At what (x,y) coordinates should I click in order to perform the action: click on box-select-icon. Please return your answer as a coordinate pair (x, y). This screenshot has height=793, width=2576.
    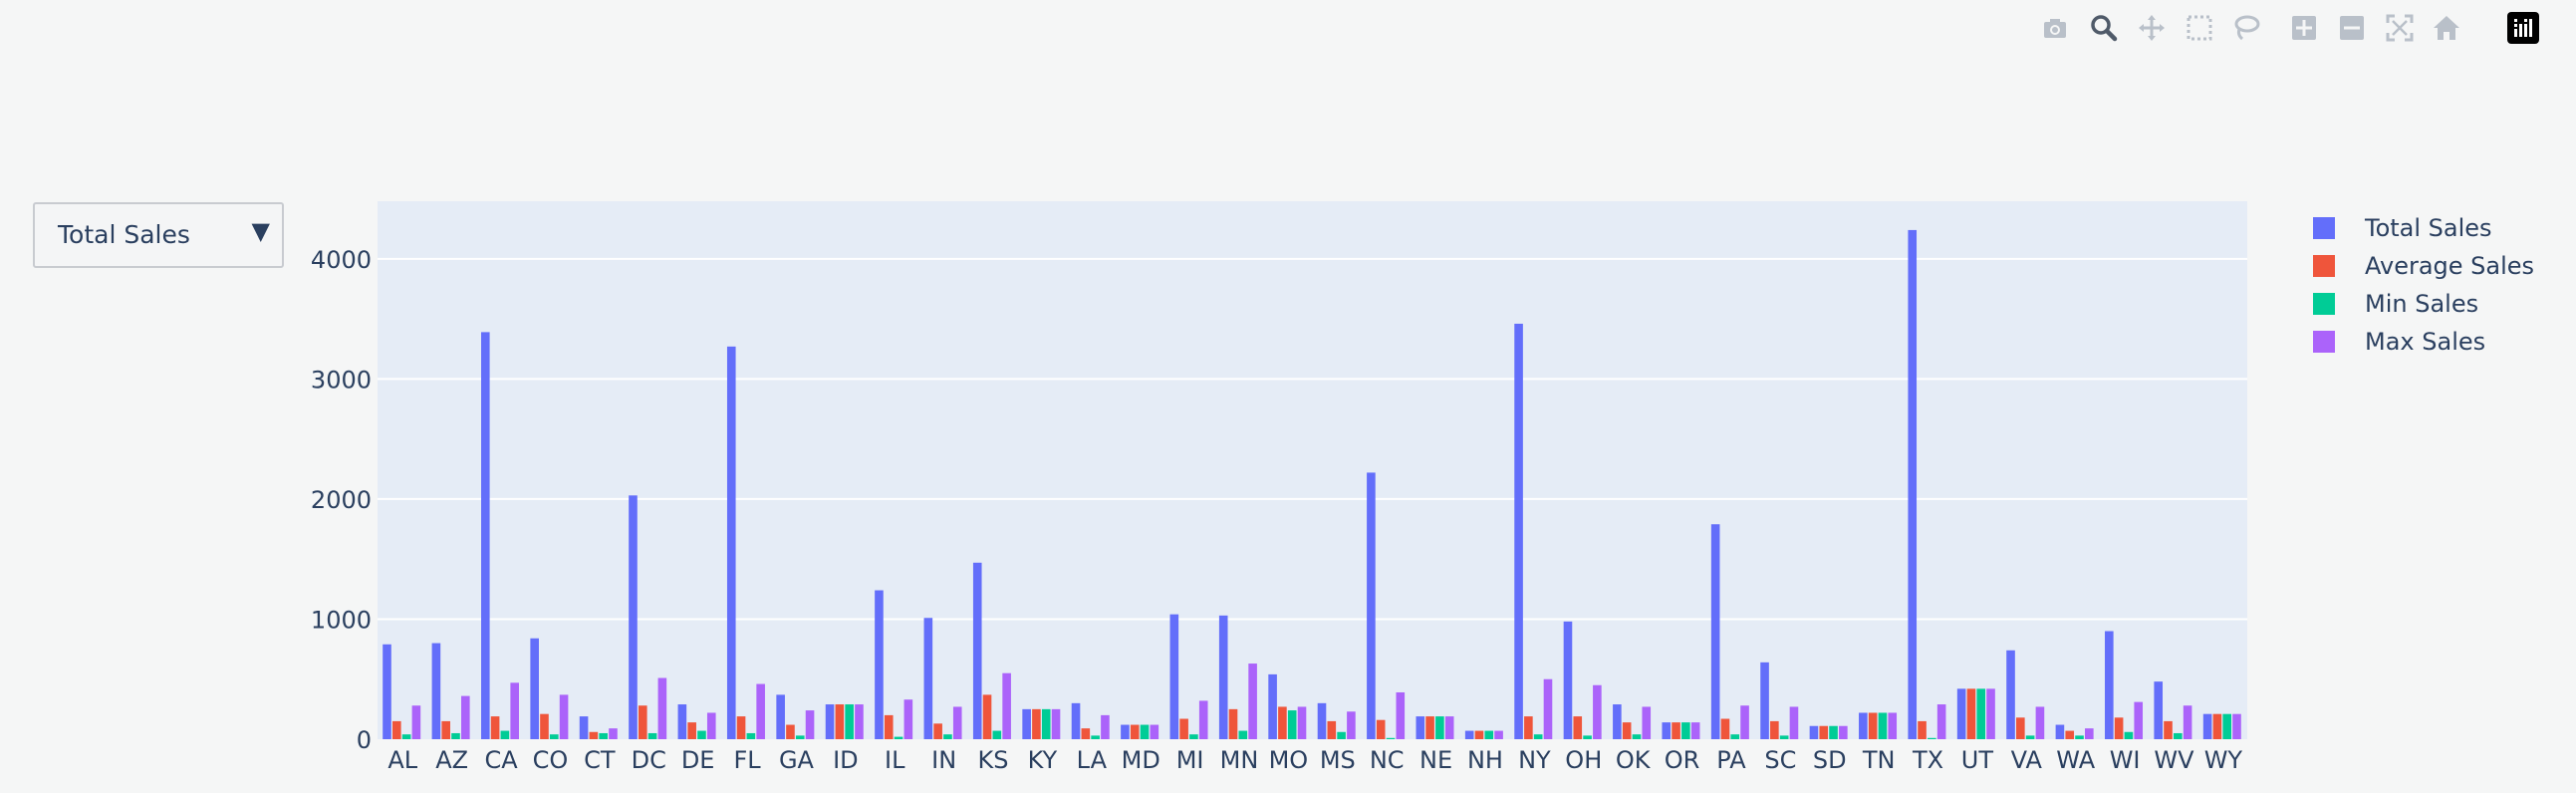
    Looking at the image, I should click on (2199, 28).